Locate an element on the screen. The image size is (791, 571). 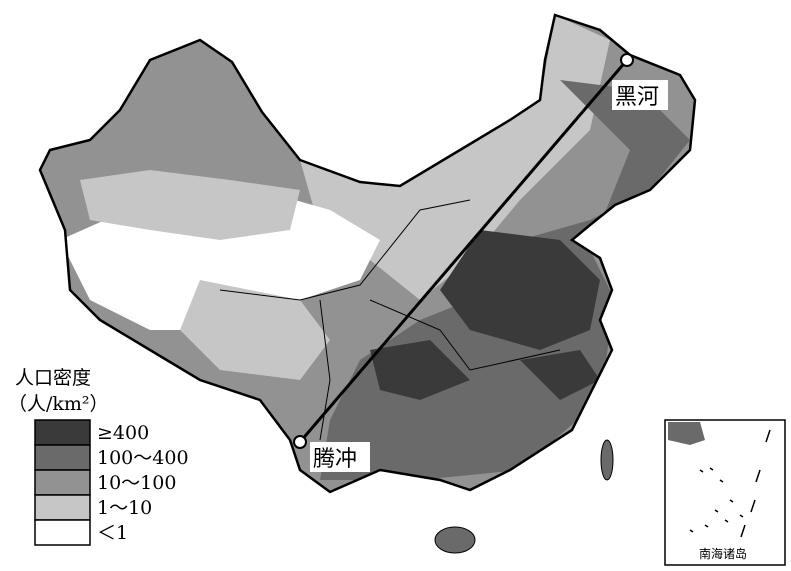
legend: 人口密度 （人/km²） ≥400 100～400 10～100 1～10 ＜1 is located at coordinates (98, 456).